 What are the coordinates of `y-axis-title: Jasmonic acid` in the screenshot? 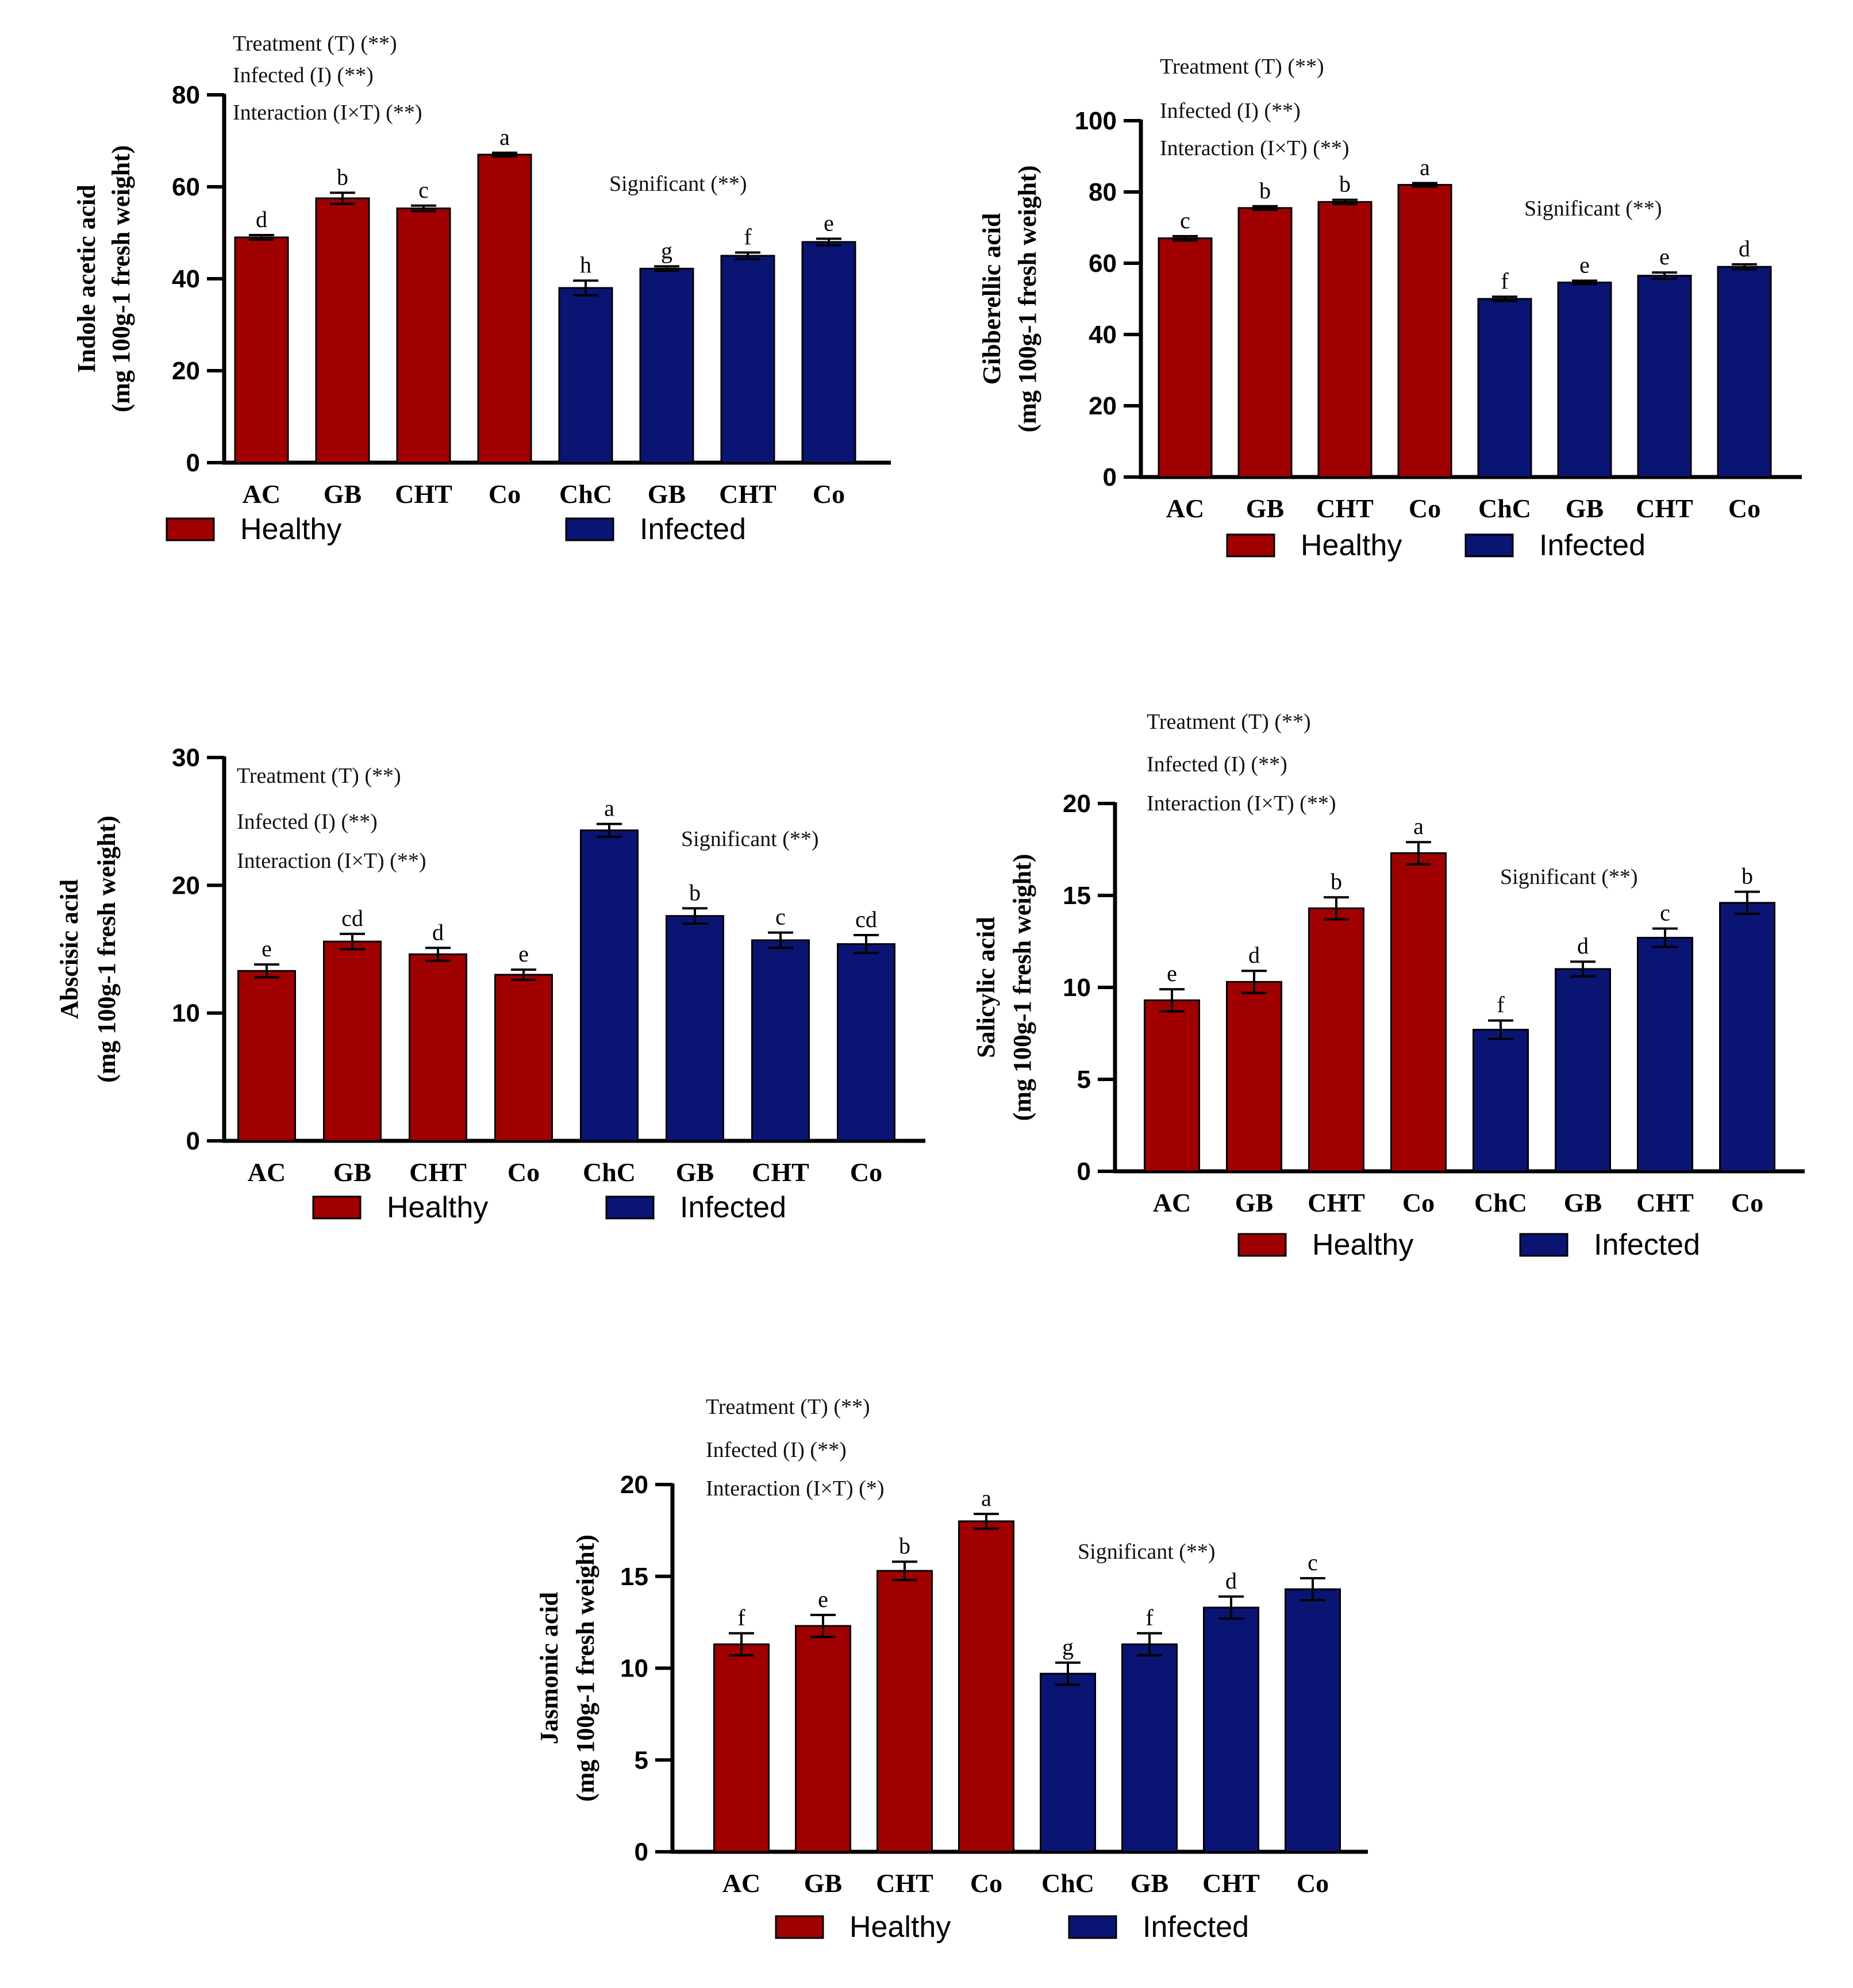 It's located at (549, 1668).